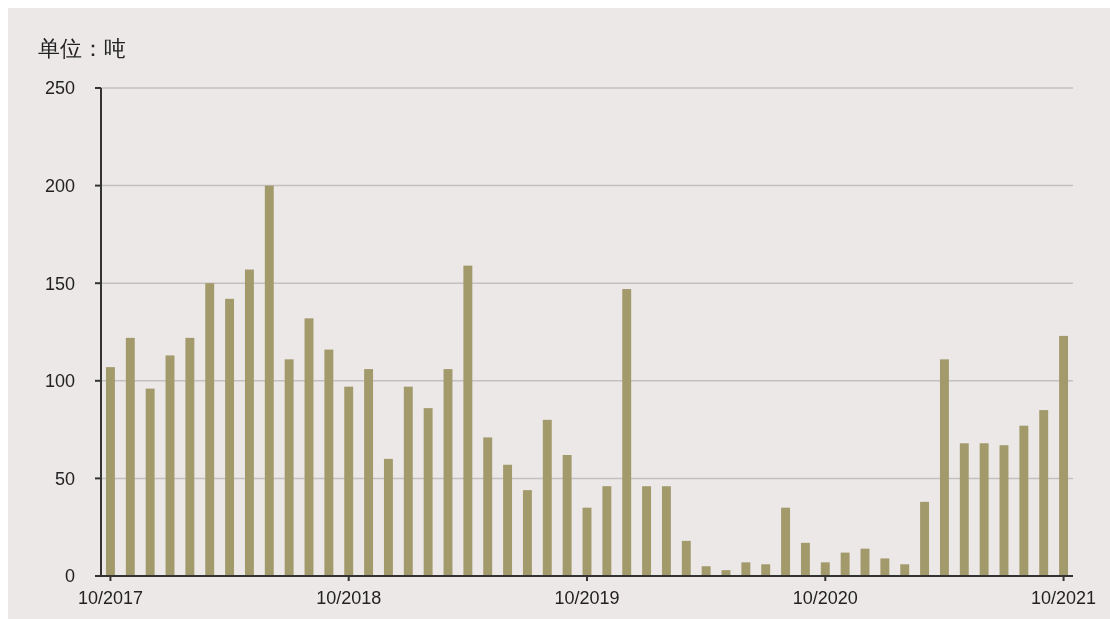 Image resolution: width=1110 pixels, height=619 pixels. What do you see at coordinates (110, 598) in the screenshot?
I see `x-tick-label: 10/2017` at bounding box center [110, 598].